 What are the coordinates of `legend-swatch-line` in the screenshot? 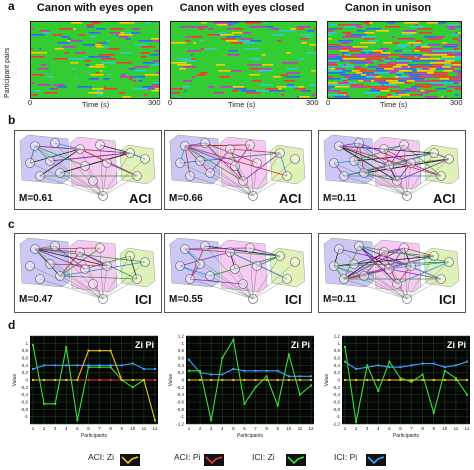 It's located at (130, 460).